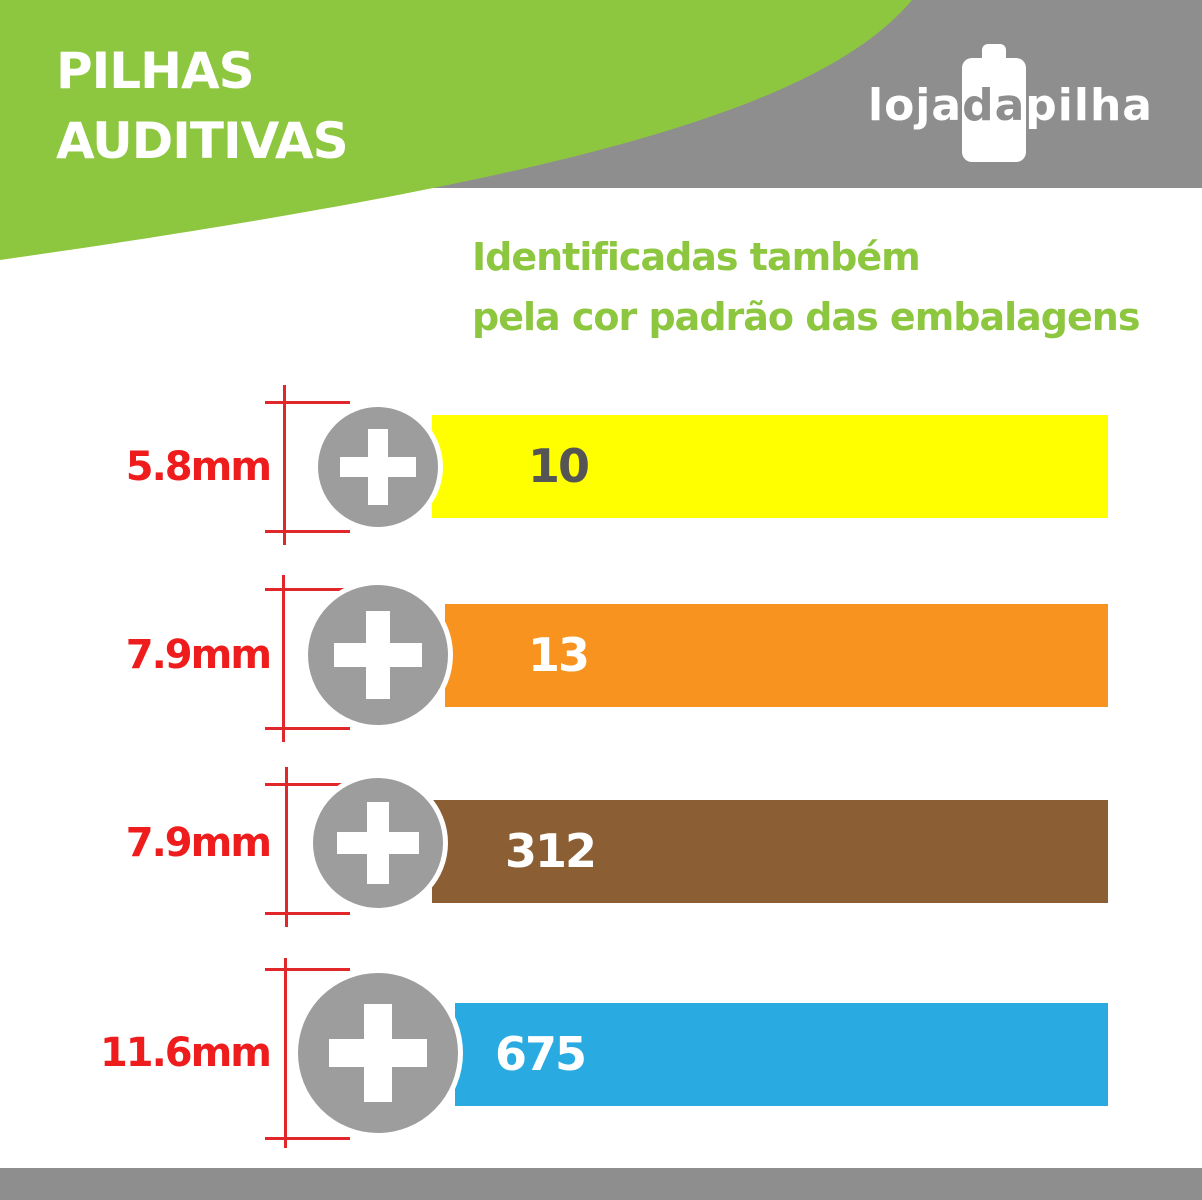 The width and height of the screenshot is (1202, 1200). I want to click on footer-bar, so click(601, 1184).